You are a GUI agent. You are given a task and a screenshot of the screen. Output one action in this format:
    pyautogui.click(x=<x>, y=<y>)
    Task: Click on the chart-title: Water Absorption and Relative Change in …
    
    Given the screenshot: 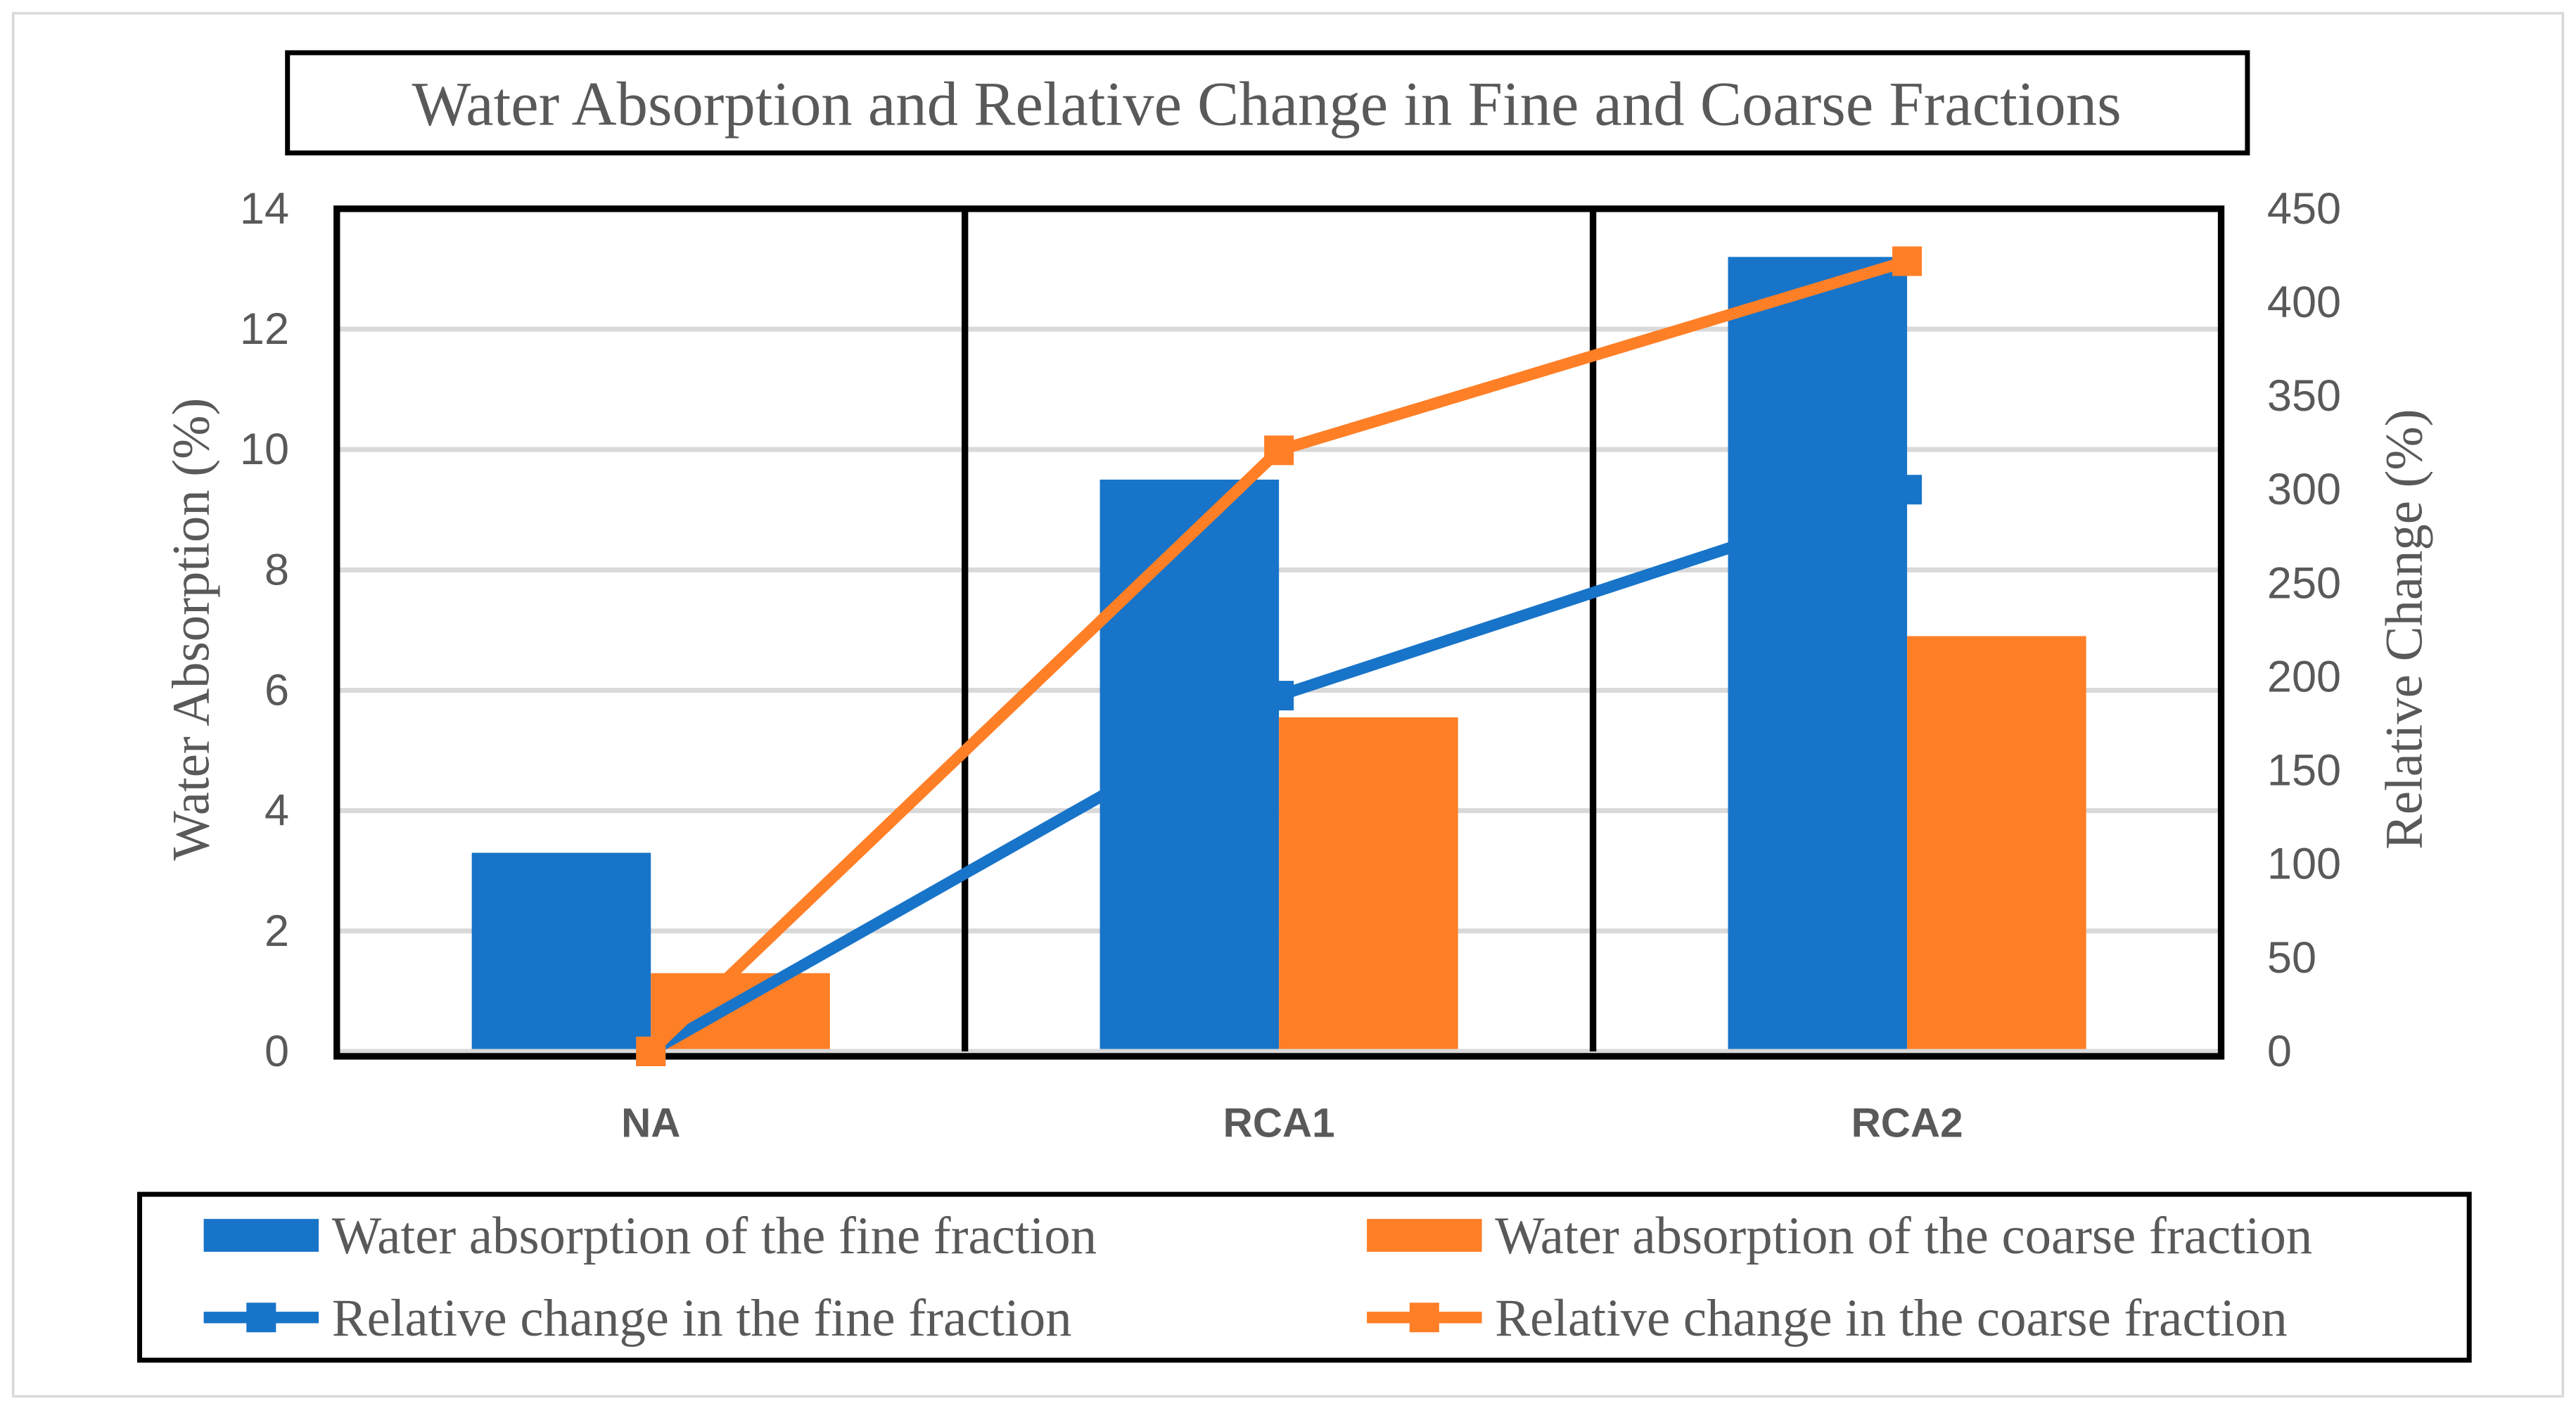 What is the action you would take?
    pyautogui.click(x=1267, y=105)
    